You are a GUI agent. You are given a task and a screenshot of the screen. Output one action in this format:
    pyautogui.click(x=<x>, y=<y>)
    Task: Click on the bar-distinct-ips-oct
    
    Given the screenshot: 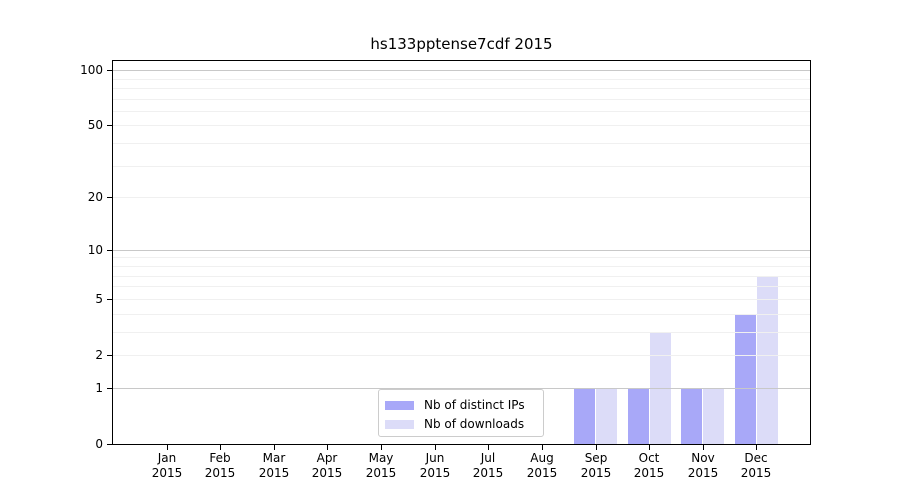 What is the action you would take?
    pyautogui.click(x=638, y=416)
    